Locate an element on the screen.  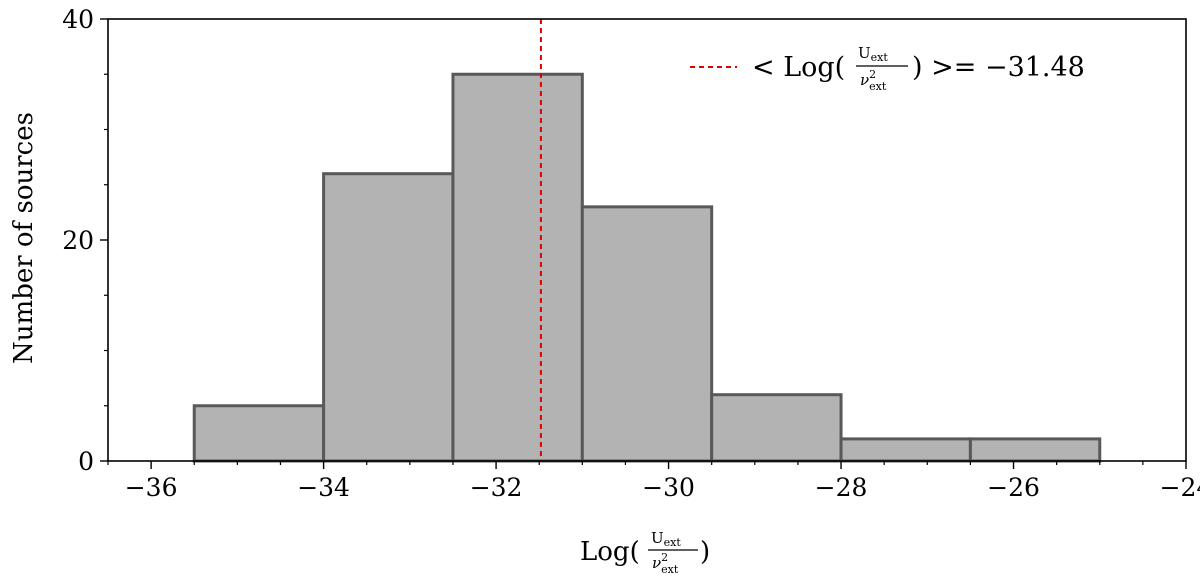
x-label-denominator: ν2 ext is located at coordinates (665, 563).